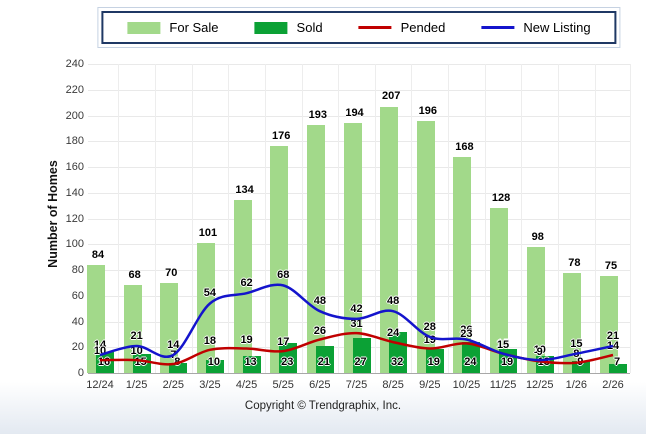 Image resolution: width=646 pixels, height=434 pixels. Describe the element at coordinates (557, 27) in the screenshot. I see `legend-label-new-listing: New Listing` at that location.